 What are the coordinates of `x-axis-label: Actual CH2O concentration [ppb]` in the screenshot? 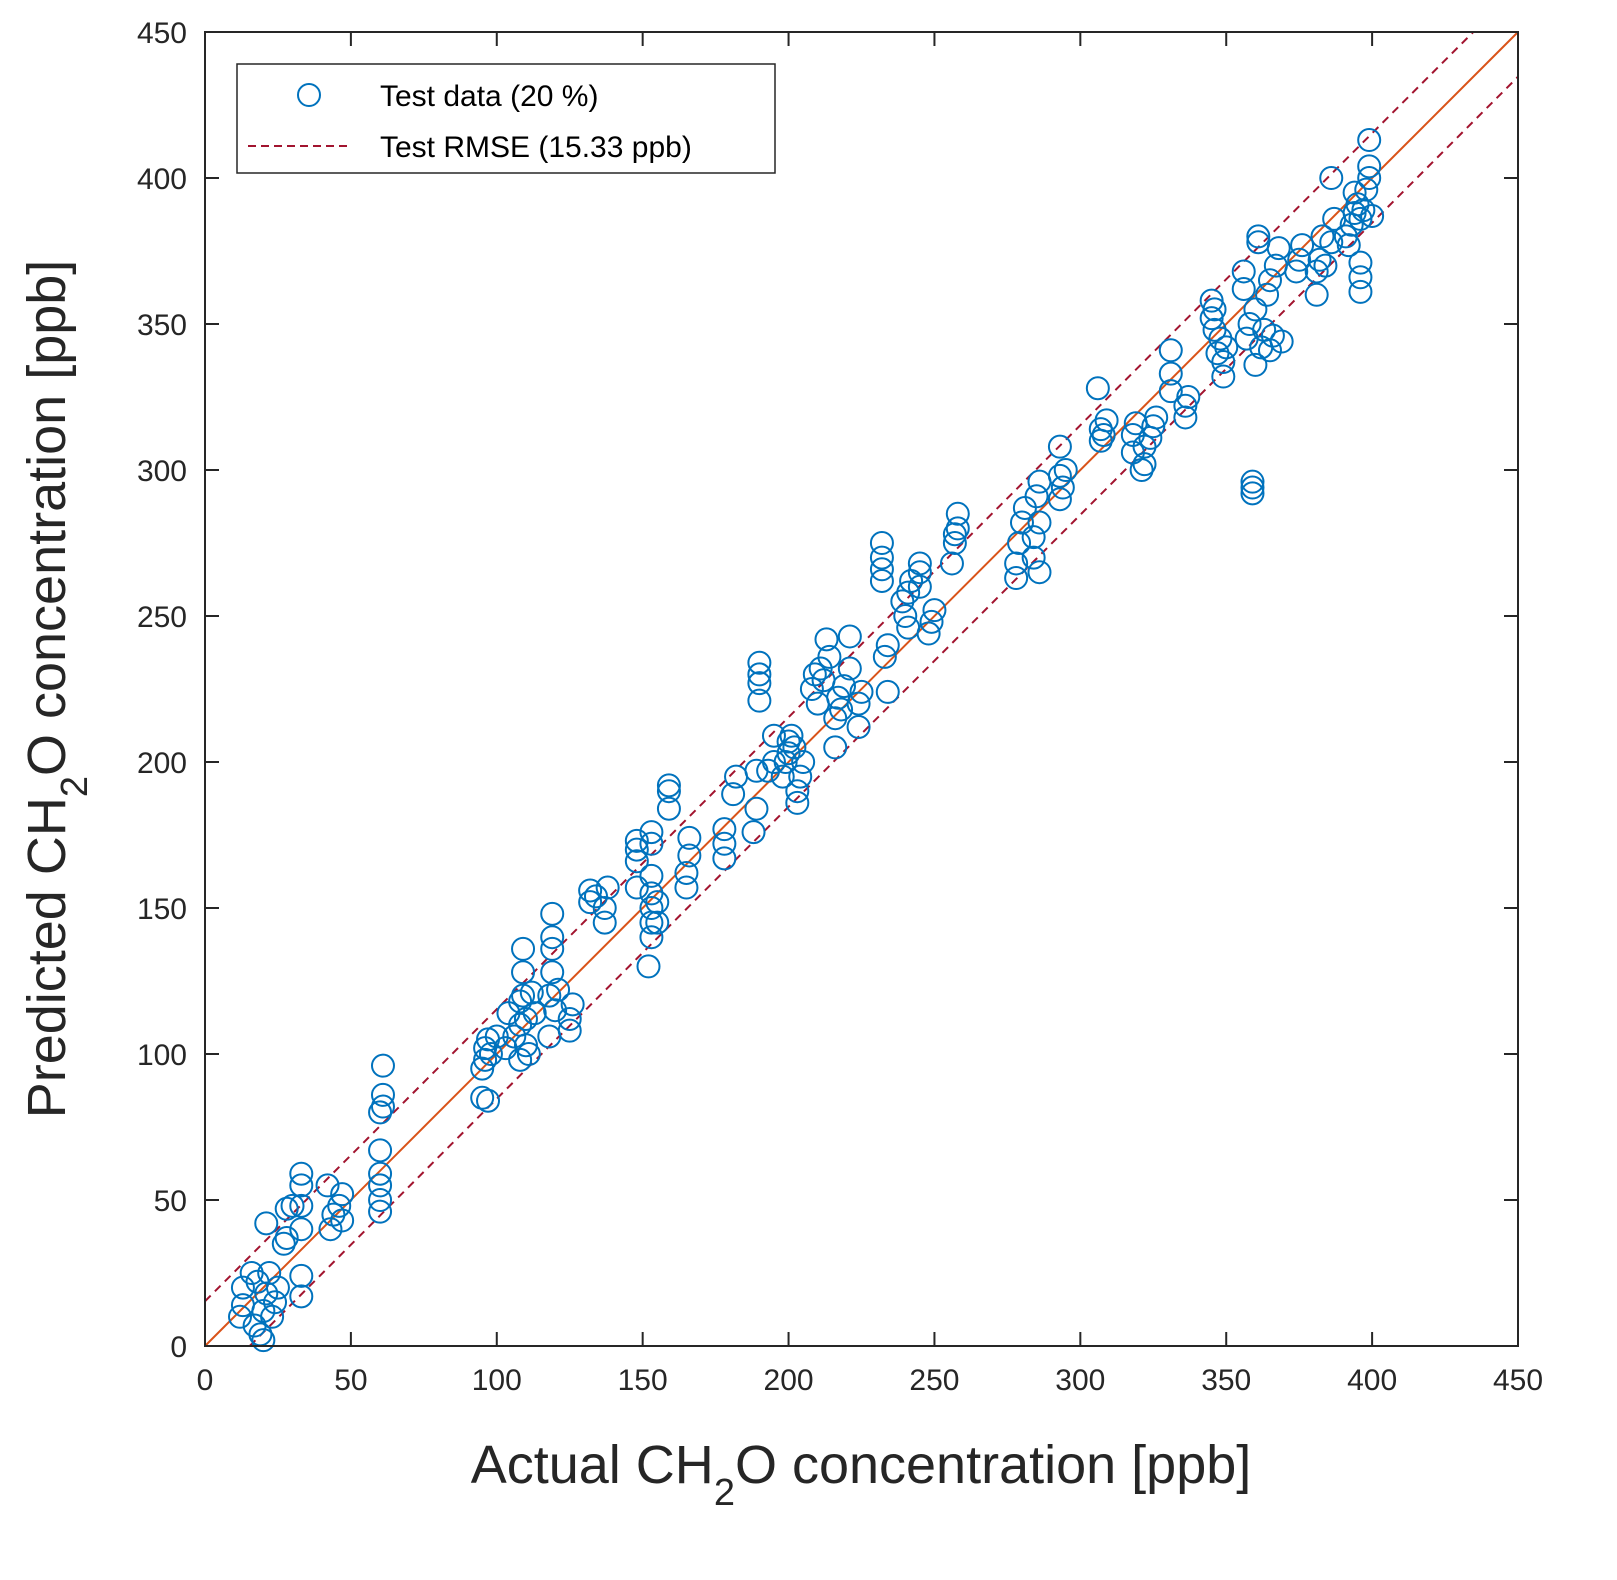 It's located at (861, 1474).